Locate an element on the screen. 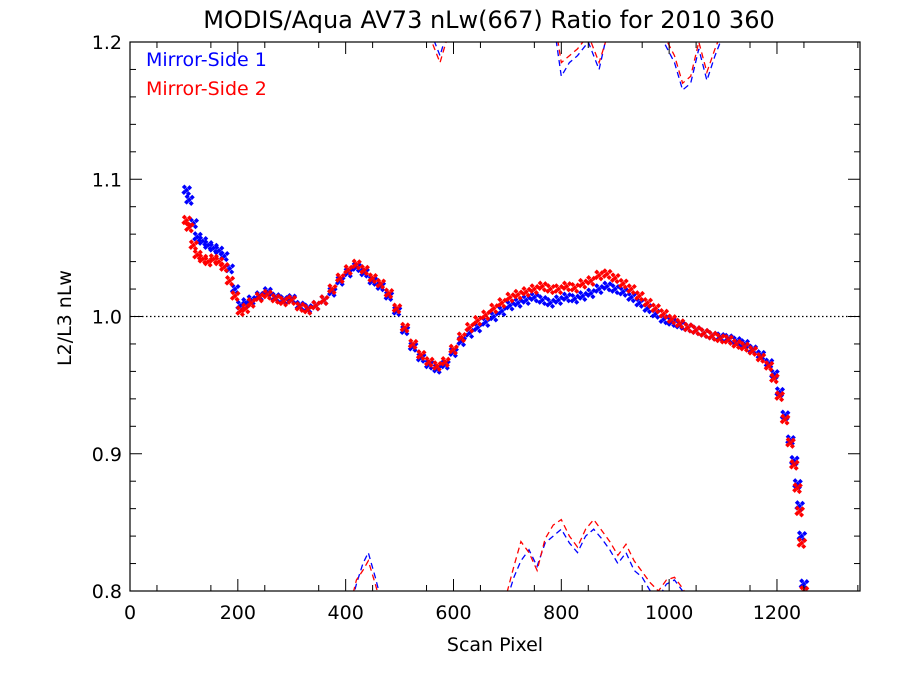 The image size is (900, 675). x-axis-label: Scan Pixel is located at coordinates (495, 645).